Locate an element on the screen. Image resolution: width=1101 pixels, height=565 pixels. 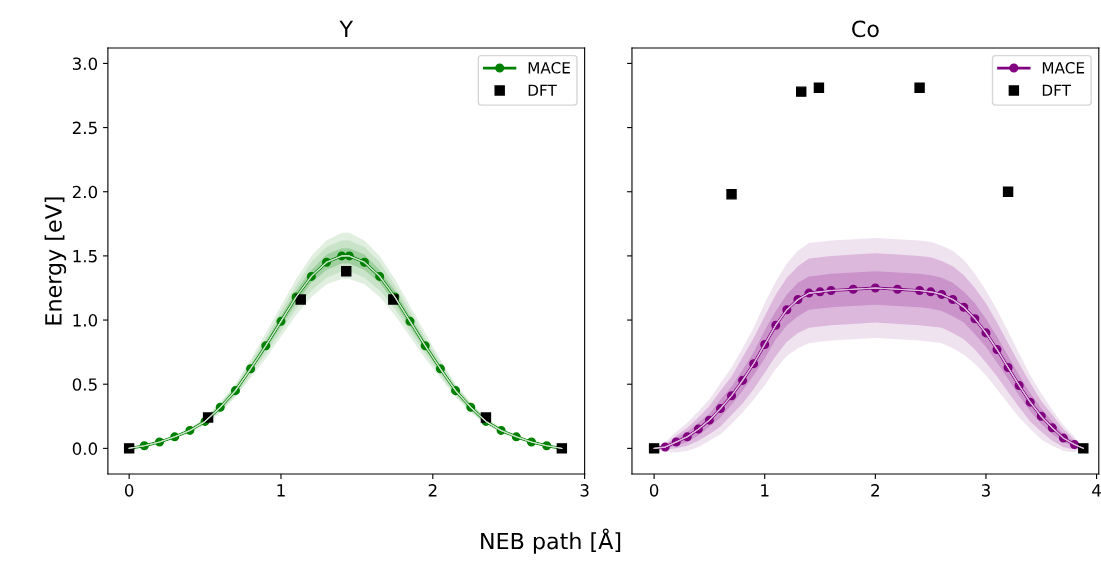
y-tick-label: 2.5 is located at coordinates (84, 128).